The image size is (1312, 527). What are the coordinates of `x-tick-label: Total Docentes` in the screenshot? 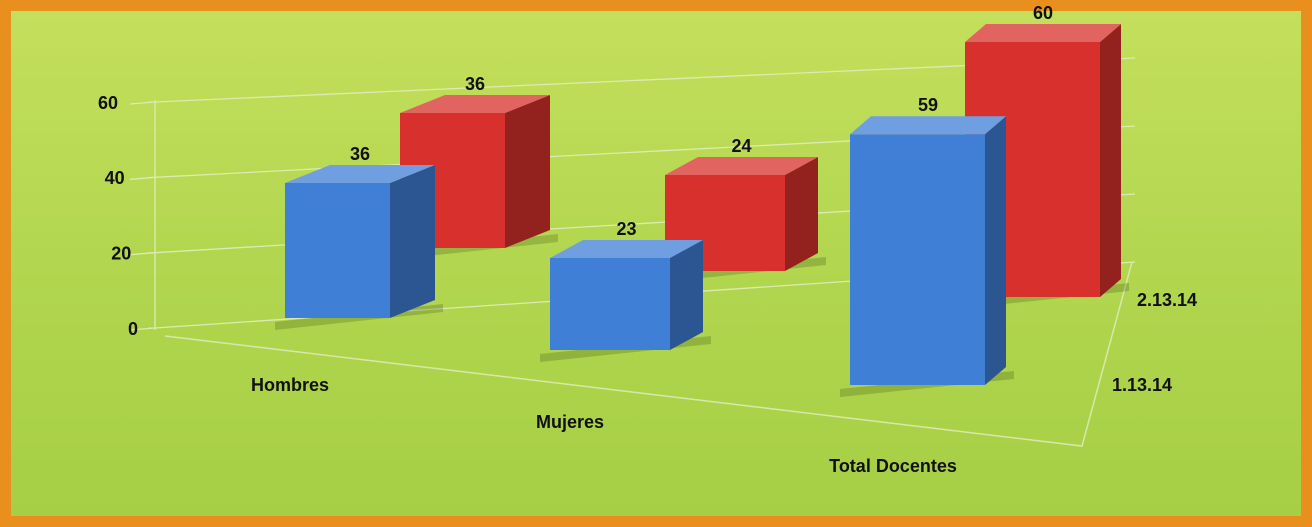 It's located at (893, 466).